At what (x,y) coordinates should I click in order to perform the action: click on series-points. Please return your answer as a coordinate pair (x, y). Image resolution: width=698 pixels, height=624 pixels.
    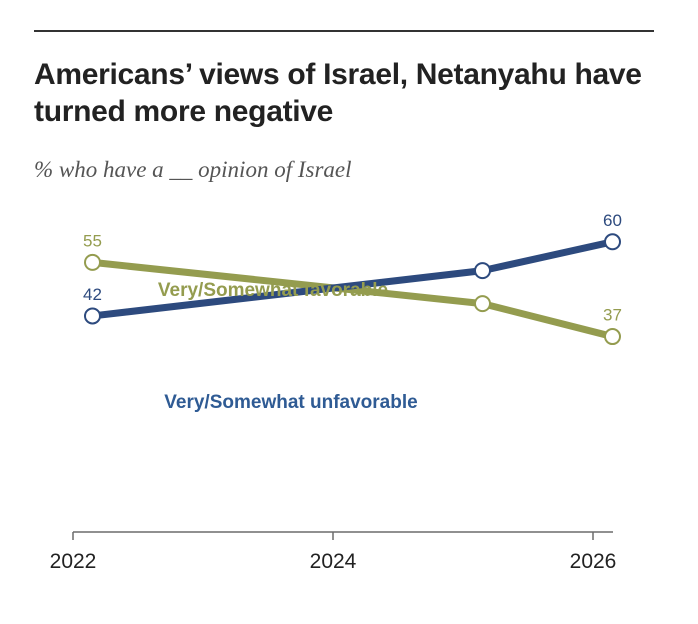
    Looking at the image, I should click on (352, 289).